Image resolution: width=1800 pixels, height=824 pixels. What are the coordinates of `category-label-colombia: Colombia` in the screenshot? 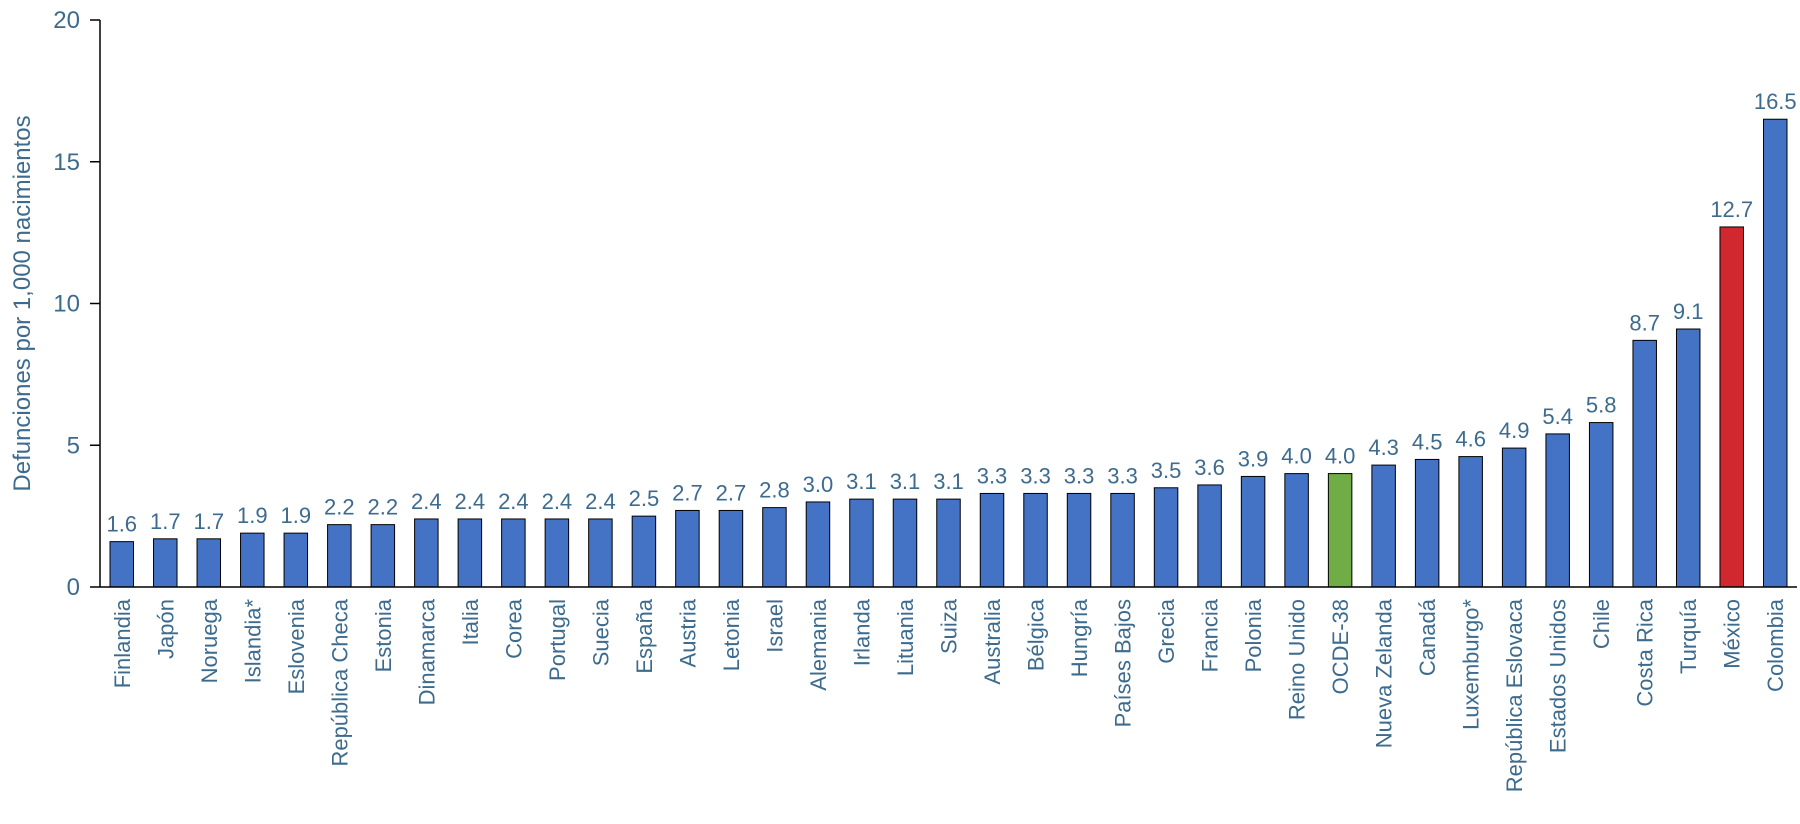 It's located at (1775, 645).